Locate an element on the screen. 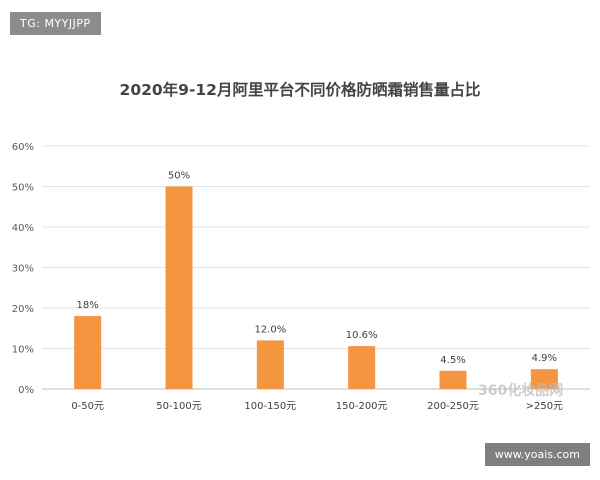 This screenshot has width=600, height=480. data-label: 4.9% is located at coordinates (544, 358).